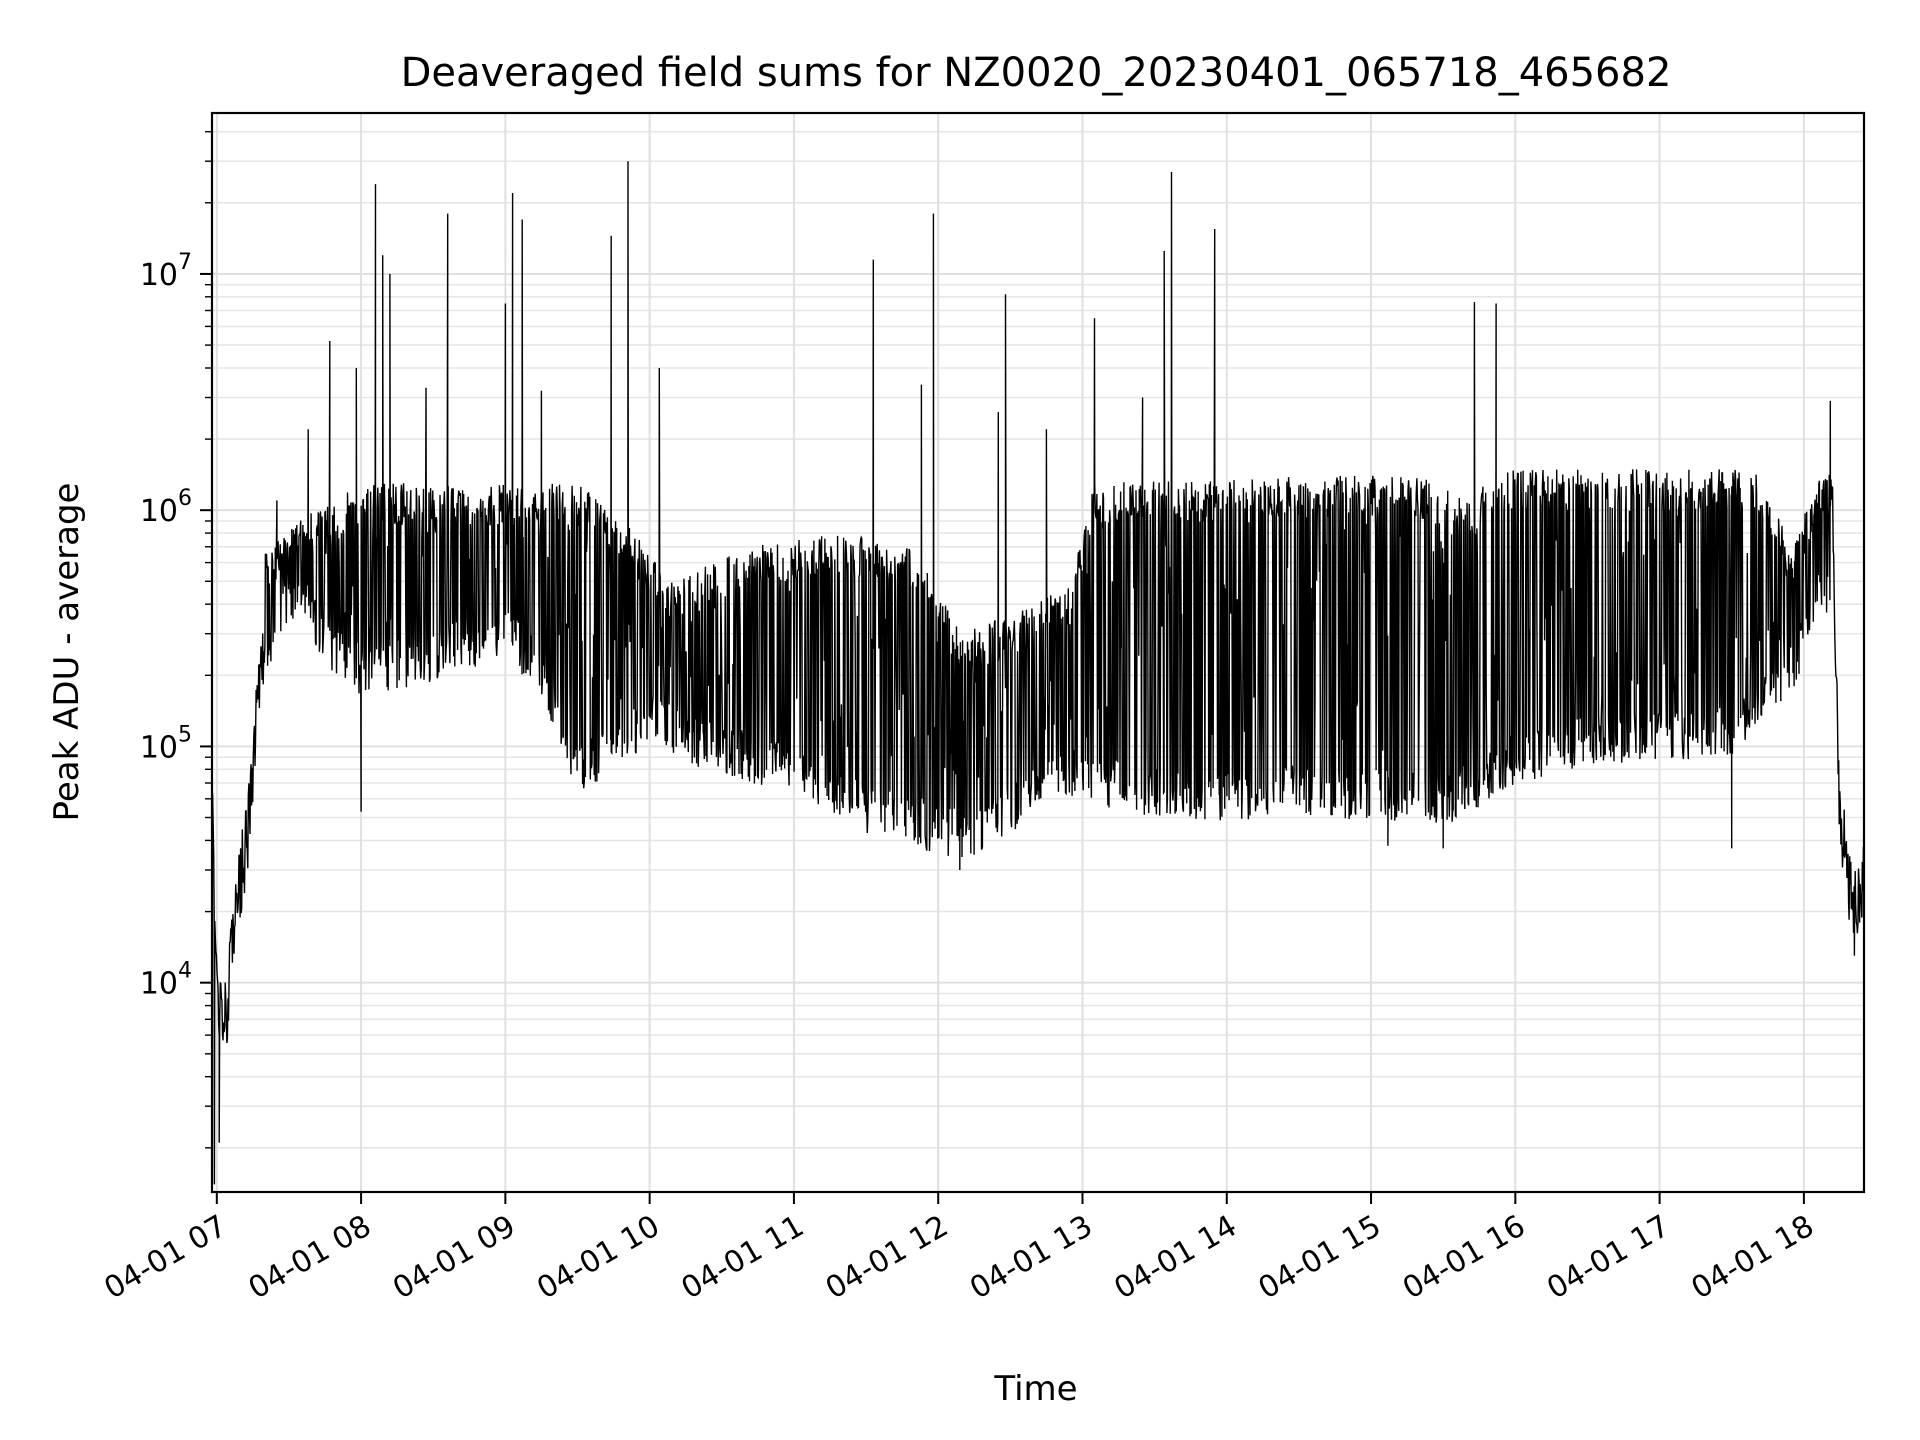 This screenshot has width=1920, height=1440. Describe the element at coordinates (67, 652) in the screenshot. I see `y-axis-label: Peak ADU - average` at that location.